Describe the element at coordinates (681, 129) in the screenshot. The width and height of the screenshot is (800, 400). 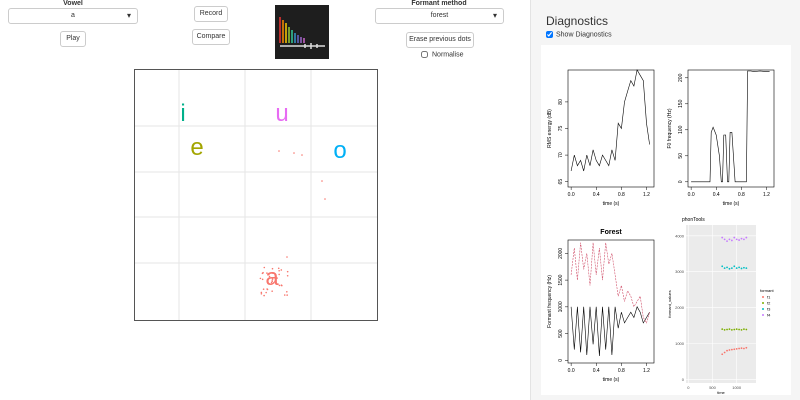
I see `y-tick-label: 100` at that location.